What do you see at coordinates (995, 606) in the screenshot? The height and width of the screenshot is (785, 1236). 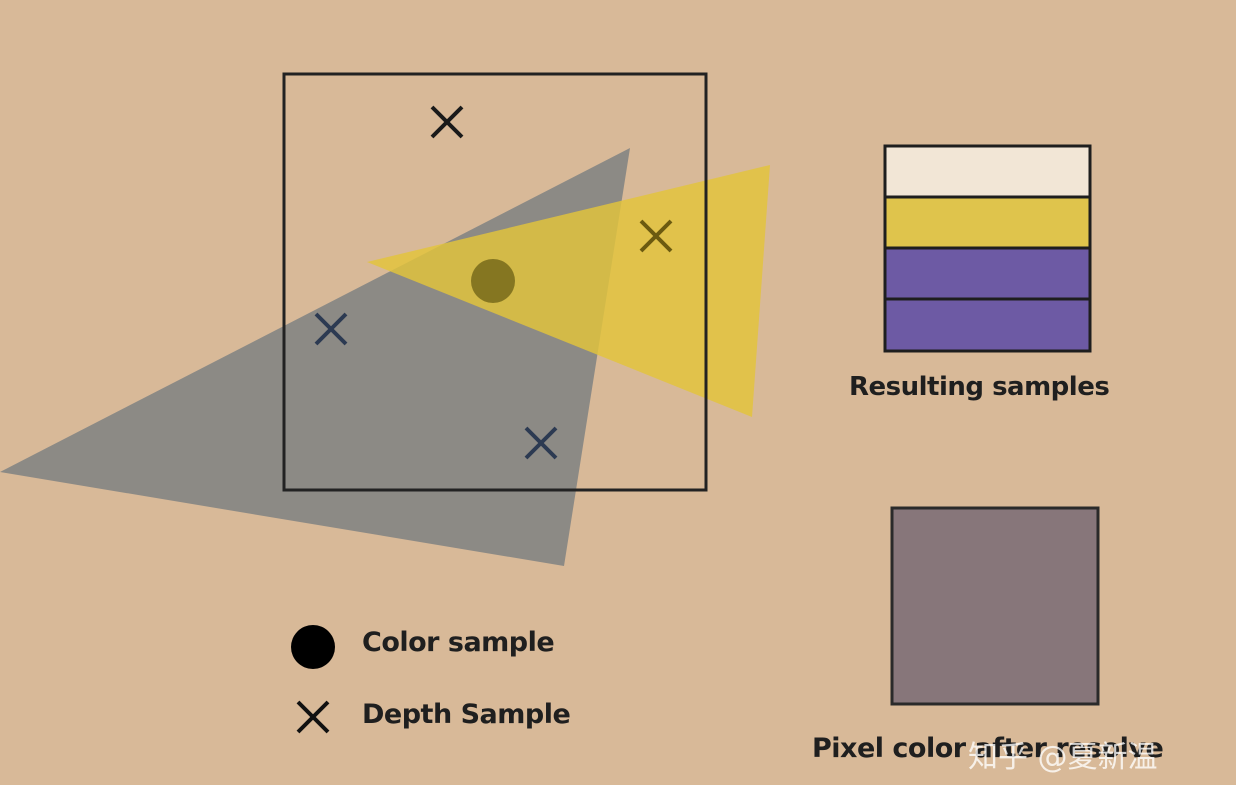 I see `resolved-pixel-swatch` at bounding box center [995, 606].